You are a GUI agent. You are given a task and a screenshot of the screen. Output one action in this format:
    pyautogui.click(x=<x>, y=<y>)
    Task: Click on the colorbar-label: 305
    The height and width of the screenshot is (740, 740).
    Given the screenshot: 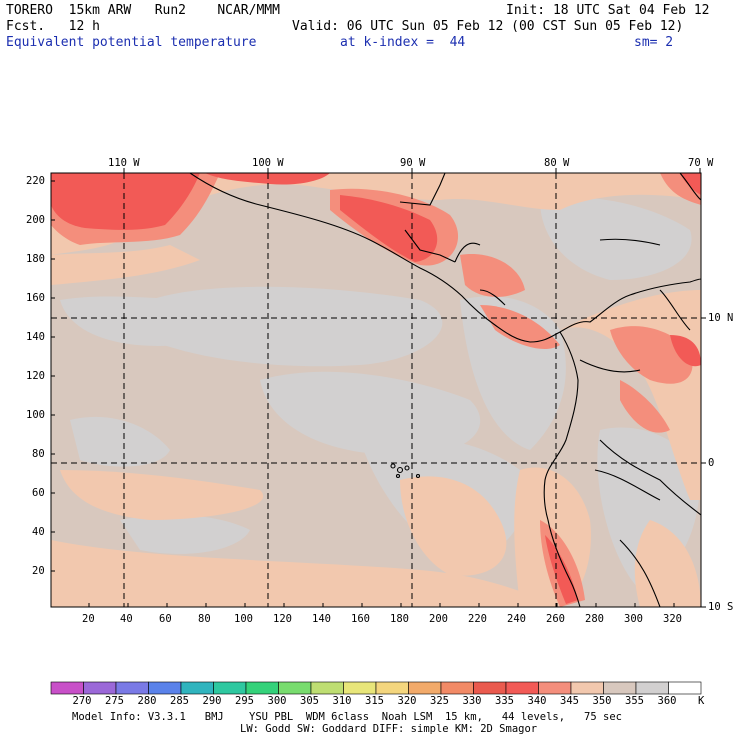 What is the action you would take?
    pyautogui.click(x=309, y=701)
    